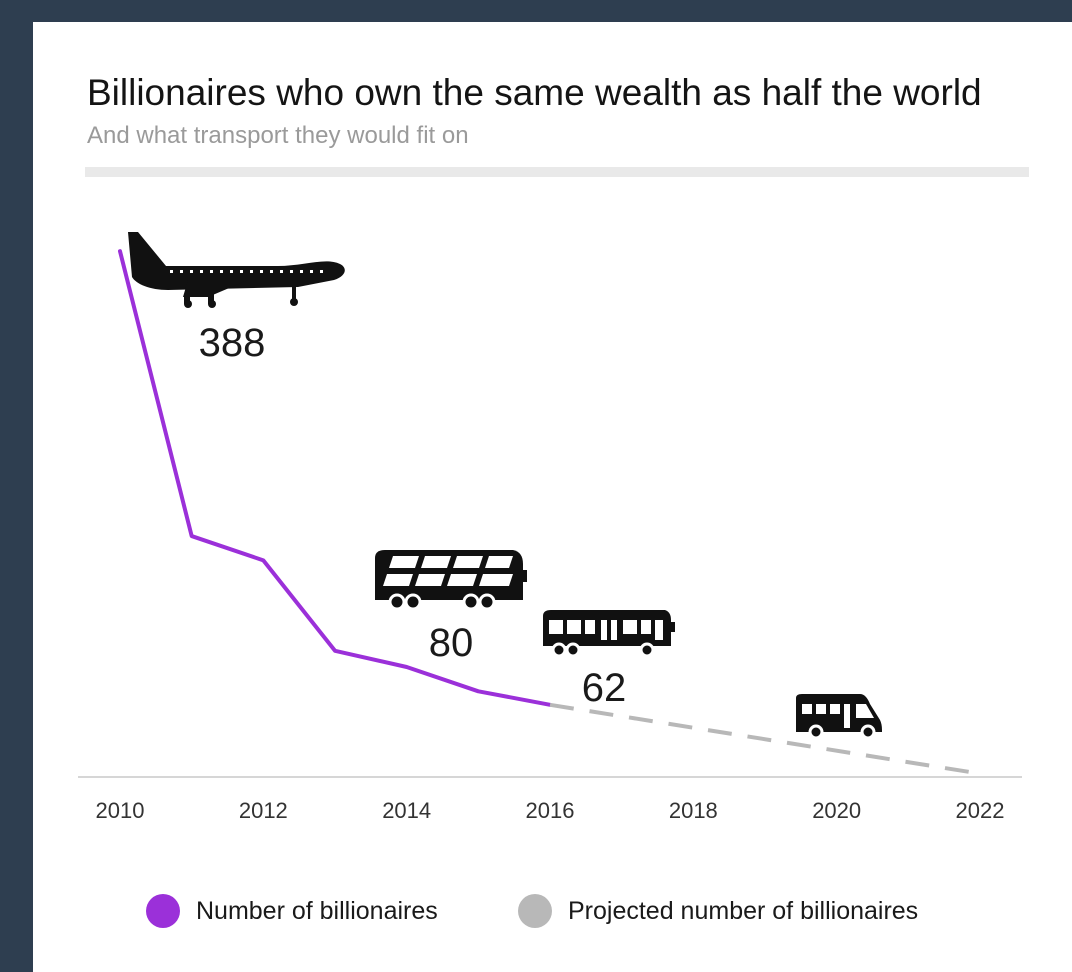  Describe the element at coordinates (263, 810) in the screenshot. I see `x-tick-label: 2012` at that location.